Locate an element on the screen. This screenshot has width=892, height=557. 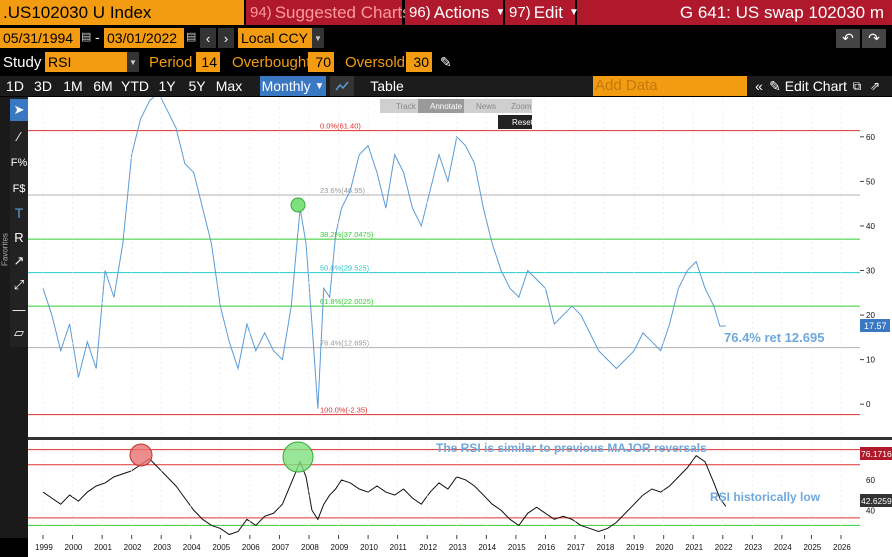
x-tick-label-1999: 1999 is located at coordinates (44, 547).